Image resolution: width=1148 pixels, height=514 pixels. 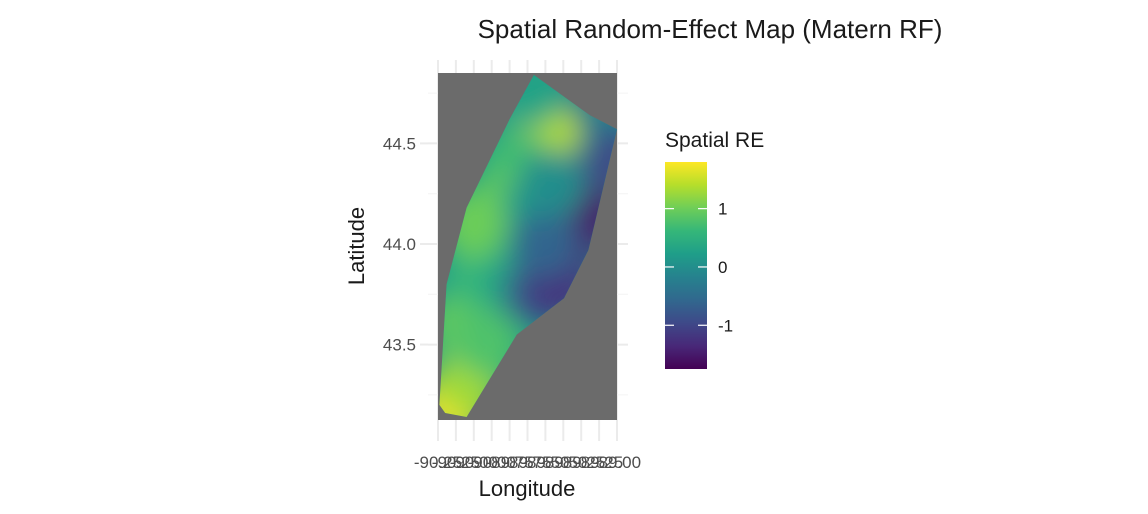 What do you see at coordinates (545, 462) in the screenshot?
I see `x-tick-label: -89.50` at bounding box center [545, 462].